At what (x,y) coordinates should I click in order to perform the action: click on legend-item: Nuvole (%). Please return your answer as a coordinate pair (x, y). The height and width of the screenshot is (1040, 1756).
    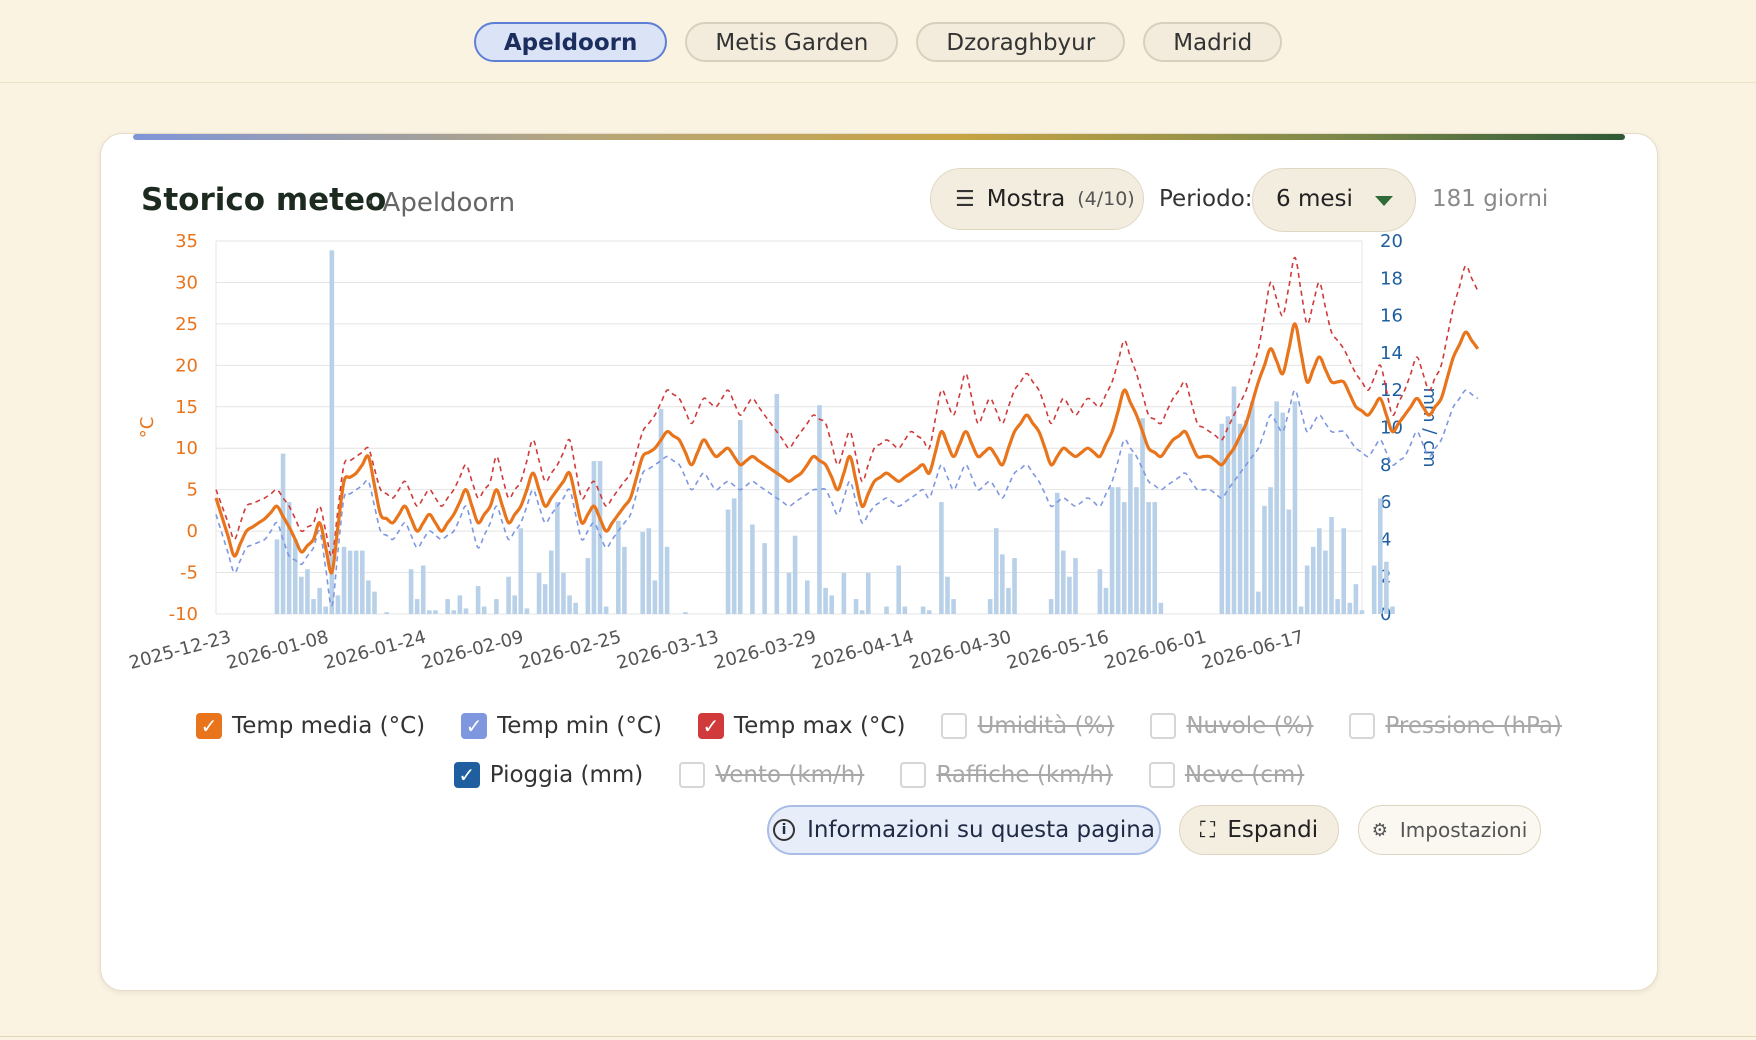
    Looking at the image, I should click on (1231, 726).